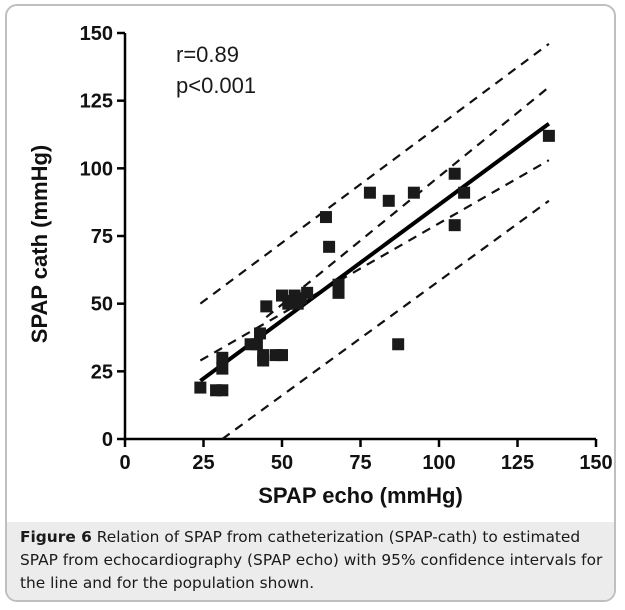 The height and width of the screenshot is (610, 625). What do you see at coordinates (595, 463) in the screenshot?
I see `x-tick-label: 150` at bounding box center [595, 463].